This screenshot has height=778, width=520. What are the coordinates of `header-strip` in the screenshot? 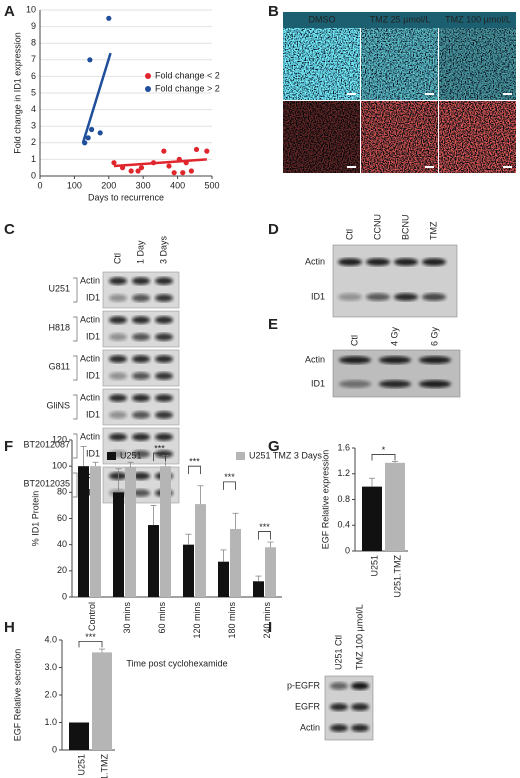 It's located at (399, 20).